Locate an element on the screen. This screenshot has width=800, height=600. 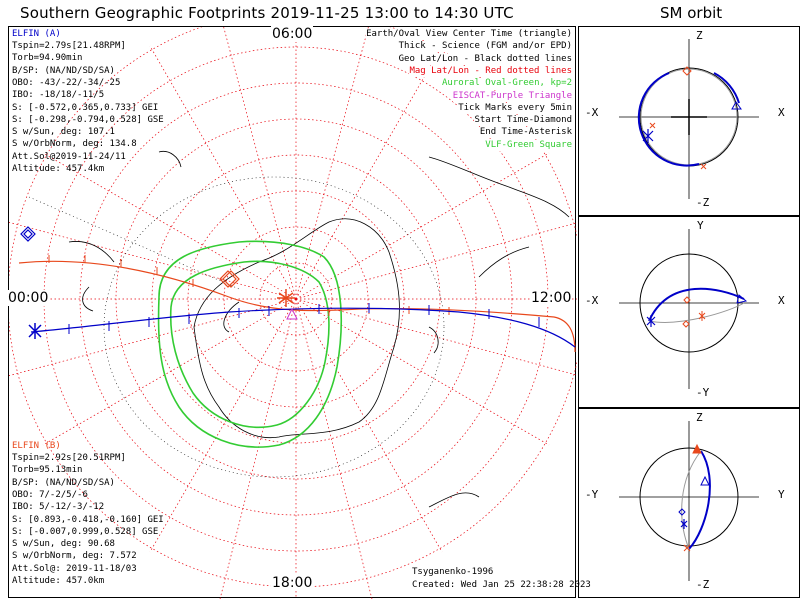
clock-label-right: 12:00 is located at coordinates (551, 298).